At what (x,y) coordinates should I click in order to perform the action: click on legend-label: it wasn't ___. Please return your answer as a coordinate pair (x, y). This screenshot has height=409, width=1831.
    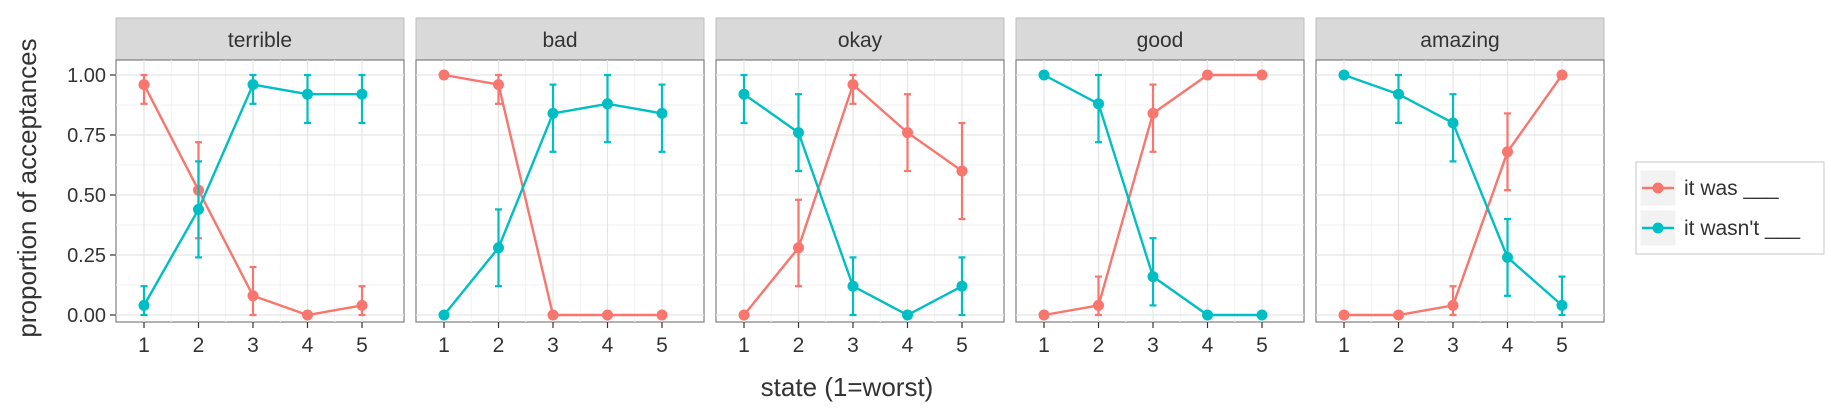
    Looking at the image, I should click on (1742, 228).